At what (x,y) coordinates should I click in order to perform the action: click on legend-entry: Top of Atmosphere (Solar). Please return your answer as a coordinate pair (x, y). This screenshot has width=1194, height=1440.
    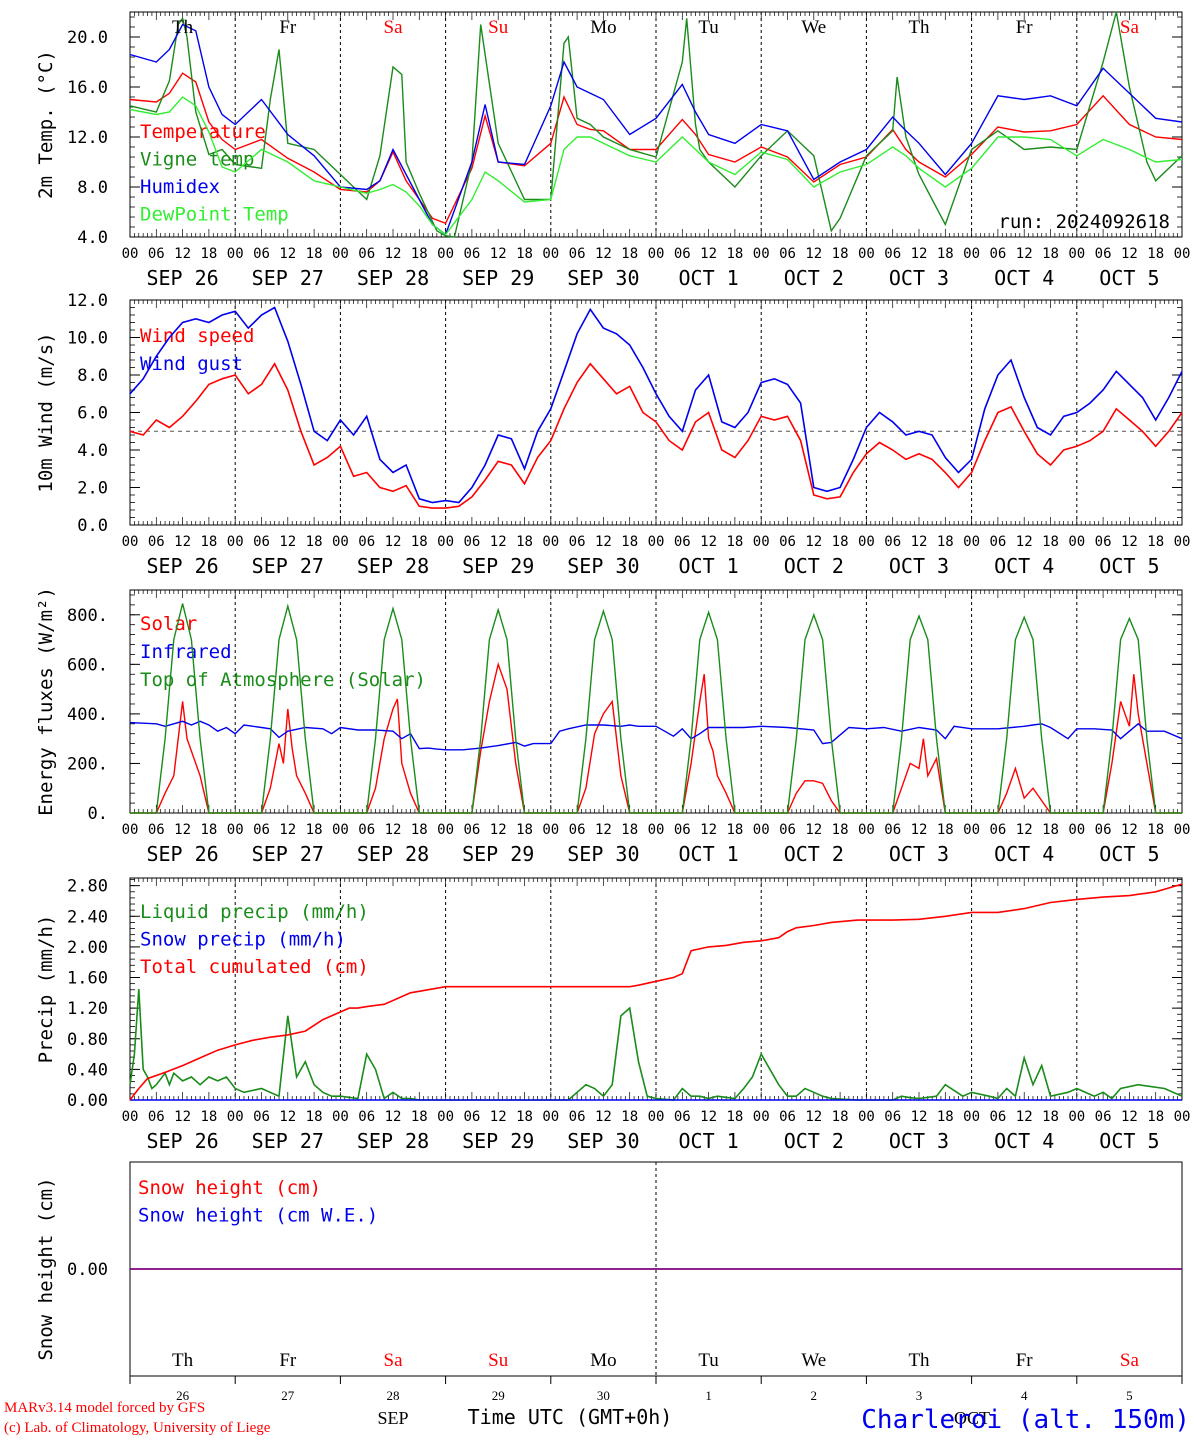
    Looking at the image, I should click on (283, 680).